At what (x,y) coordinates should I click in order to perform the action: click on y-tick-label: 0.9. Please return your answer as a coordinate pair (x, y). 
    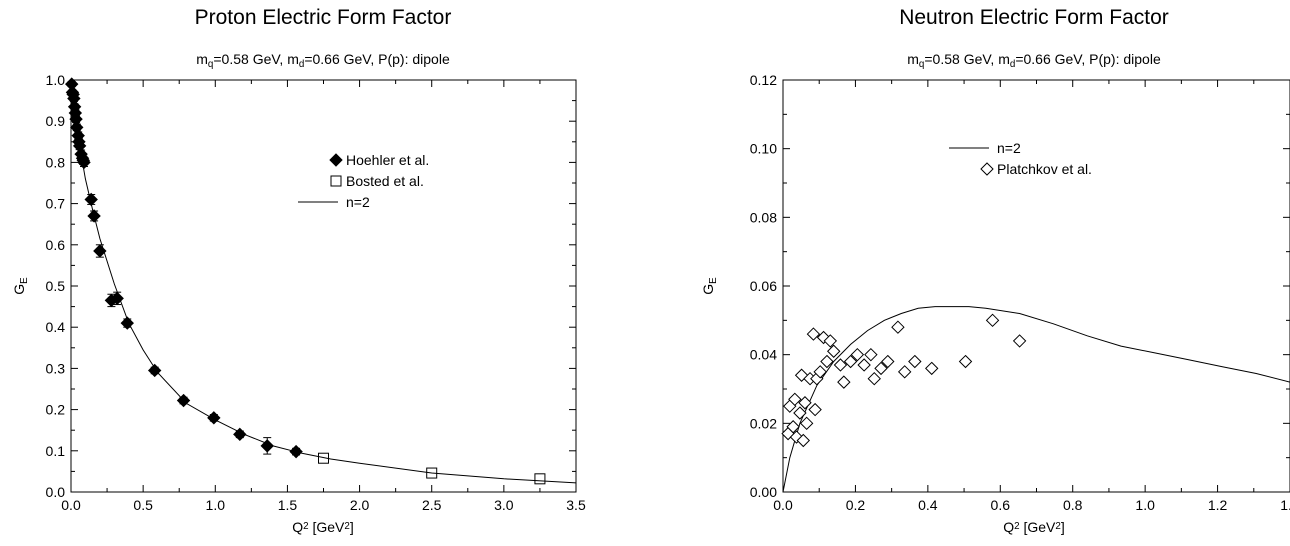
    Looking at the image, I should click on (56, 121).